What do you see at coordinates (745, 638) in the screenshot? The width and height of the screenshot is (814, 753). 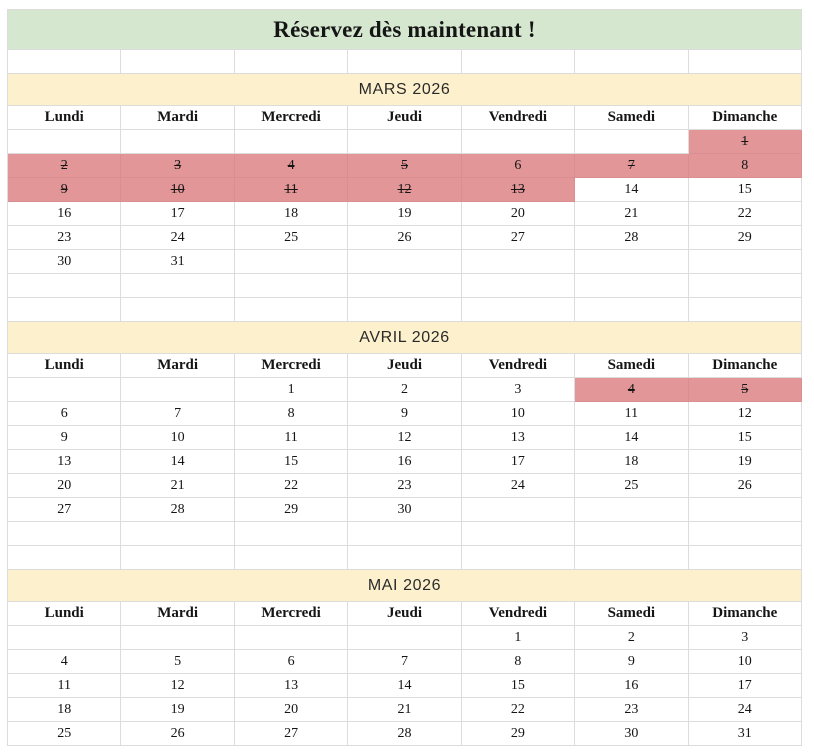 I see `date-cell-mai-3: 3` at bounding box center [745, 638].